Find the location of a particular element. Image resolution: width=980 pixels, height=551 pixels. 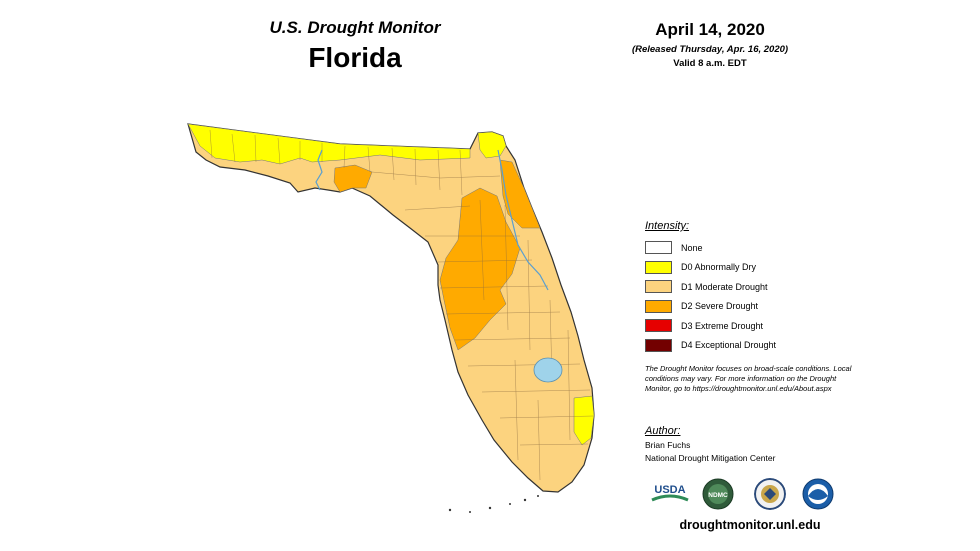

legend-swatch-d2 is located at coordinates (658, 306).